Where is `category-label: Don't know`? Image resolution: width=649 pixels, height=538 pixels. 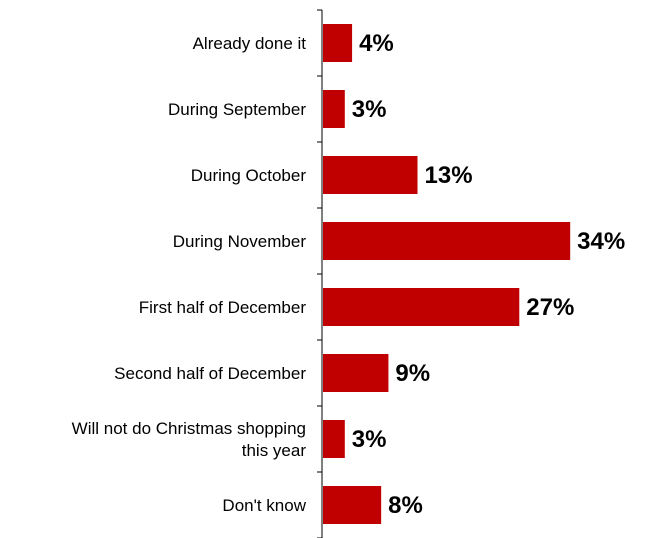 category-label: Don't know is located at coordinates (264, 505).